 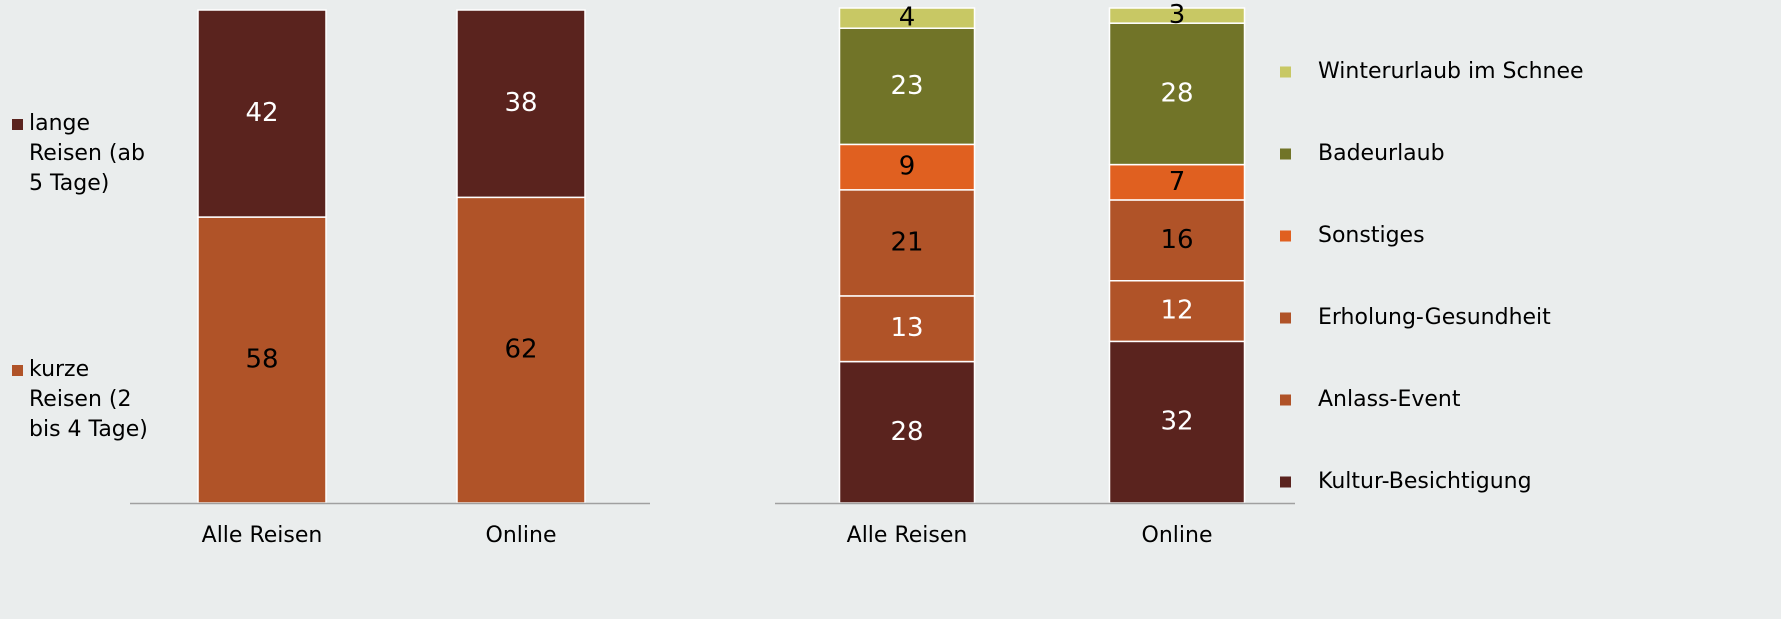 I want to click on data-label: 58, so click(x=261, y=360).